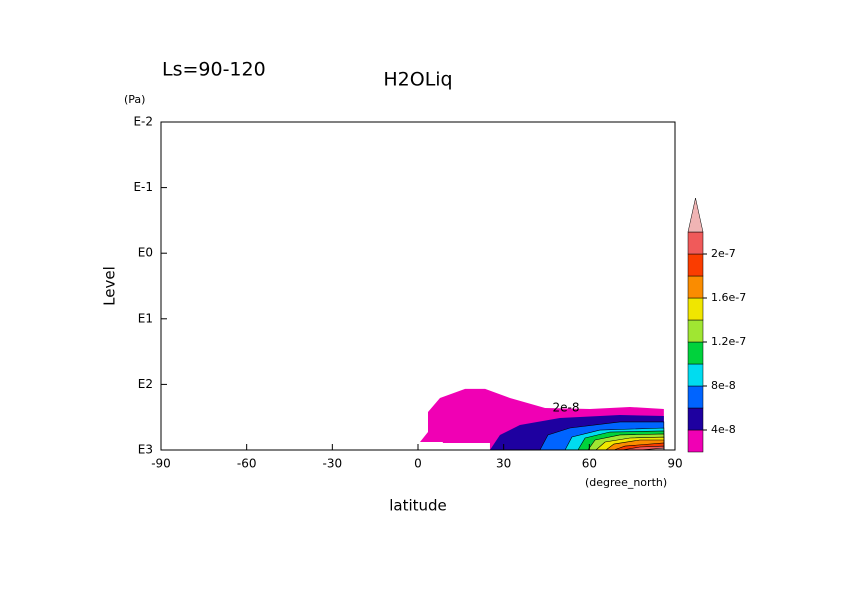 This screenshot has height=595, width=842. I want to click on y-tick-label: E0, so click(145, 253).